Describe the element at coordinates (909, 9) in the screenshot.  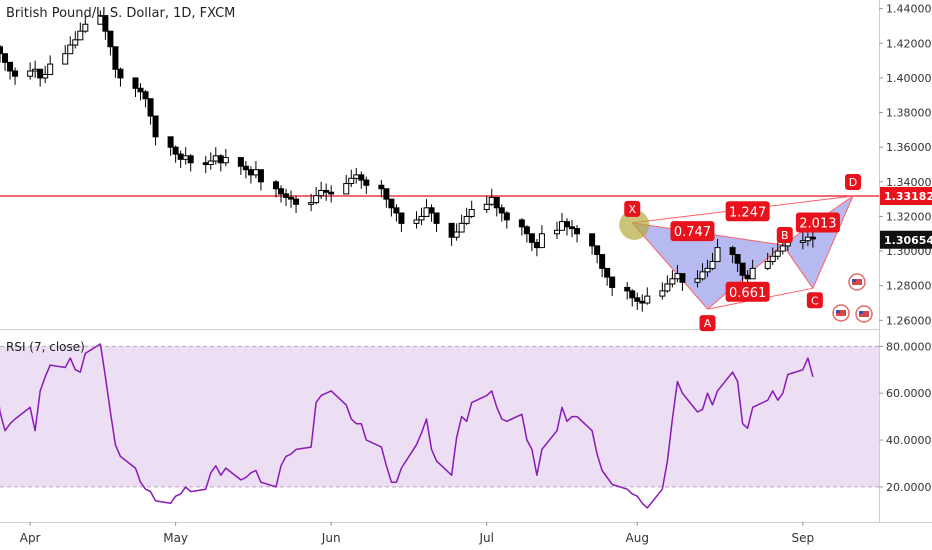
I see `price-tick-label: 1.44000` at that location.